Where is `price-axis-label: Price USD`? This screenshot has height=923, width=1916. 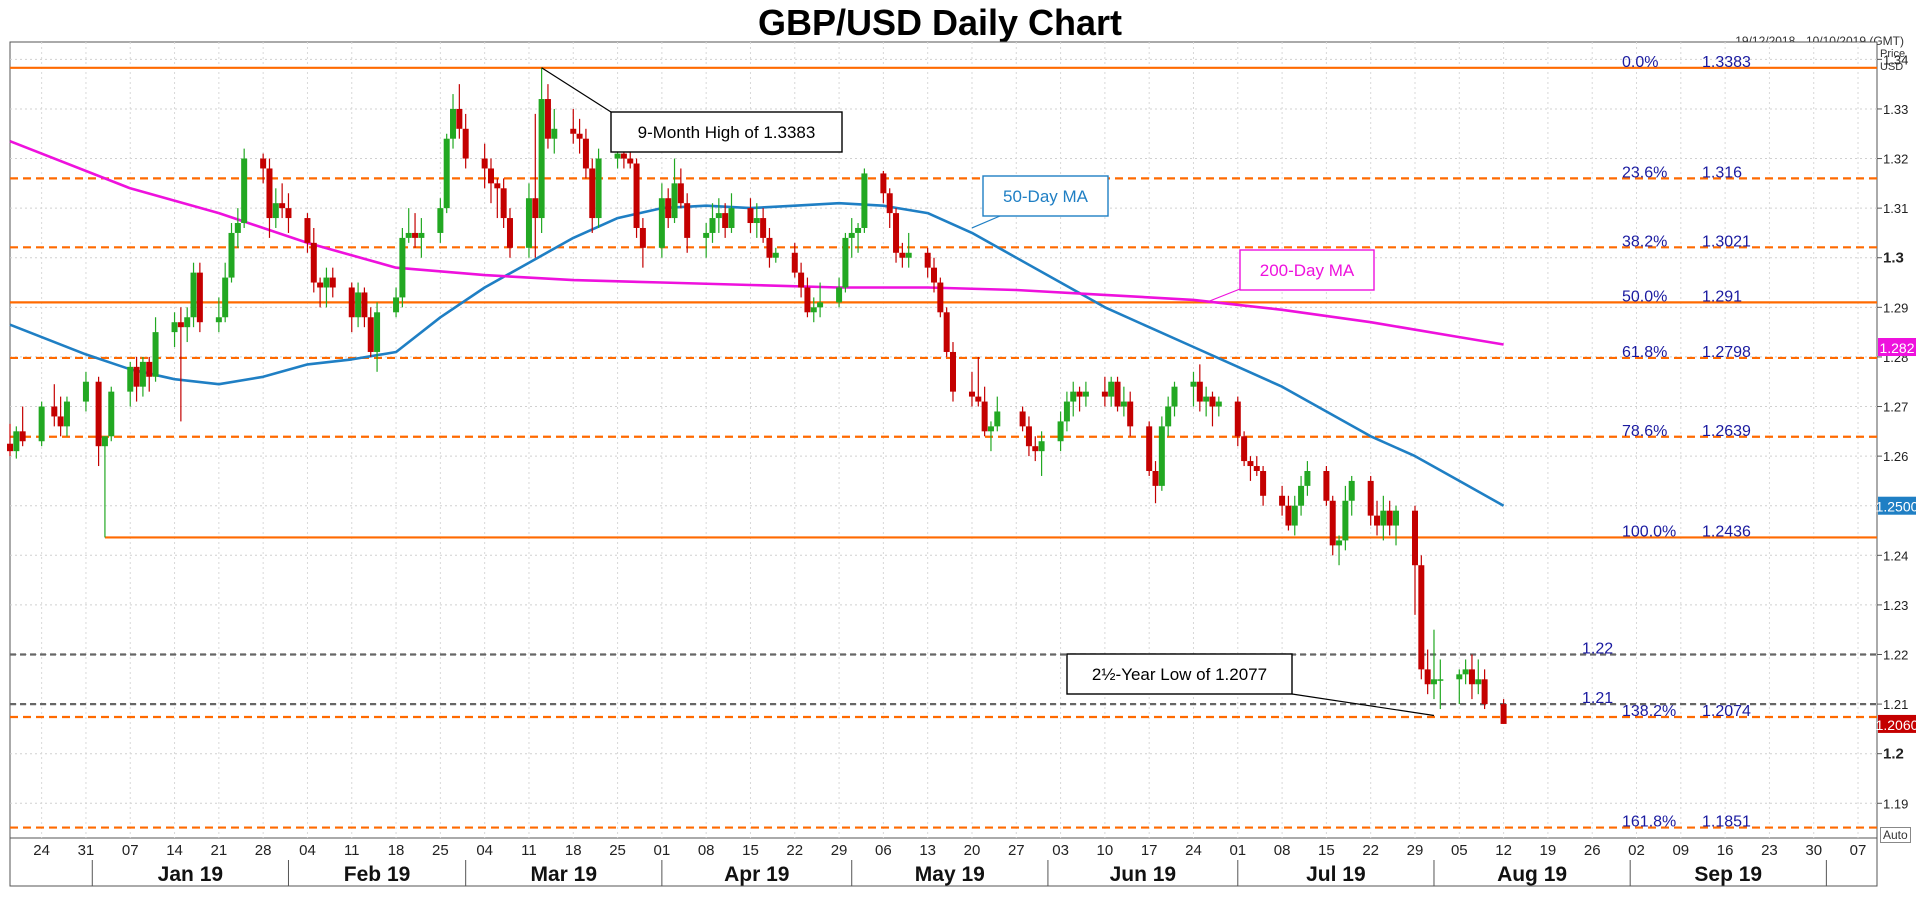 price-axis-label: Price USD is located at coordinates (1892, 61).